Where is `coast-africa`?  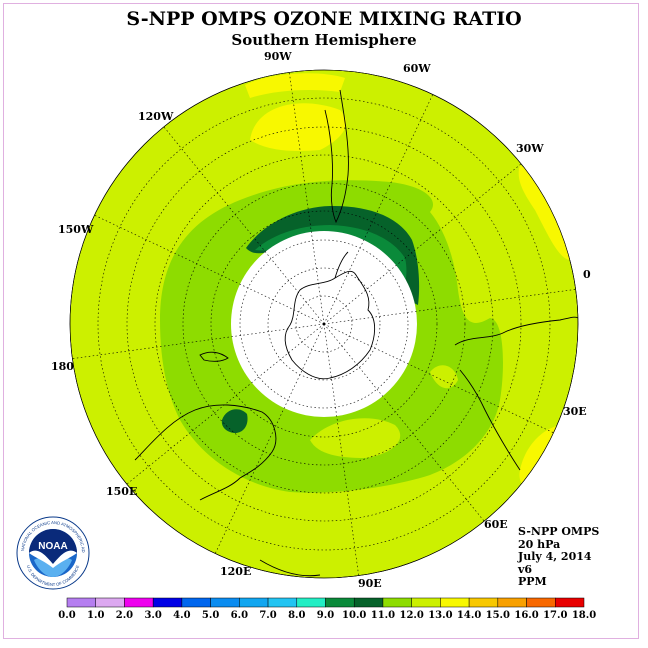
coast-africa is located at coordinates (516, 393).